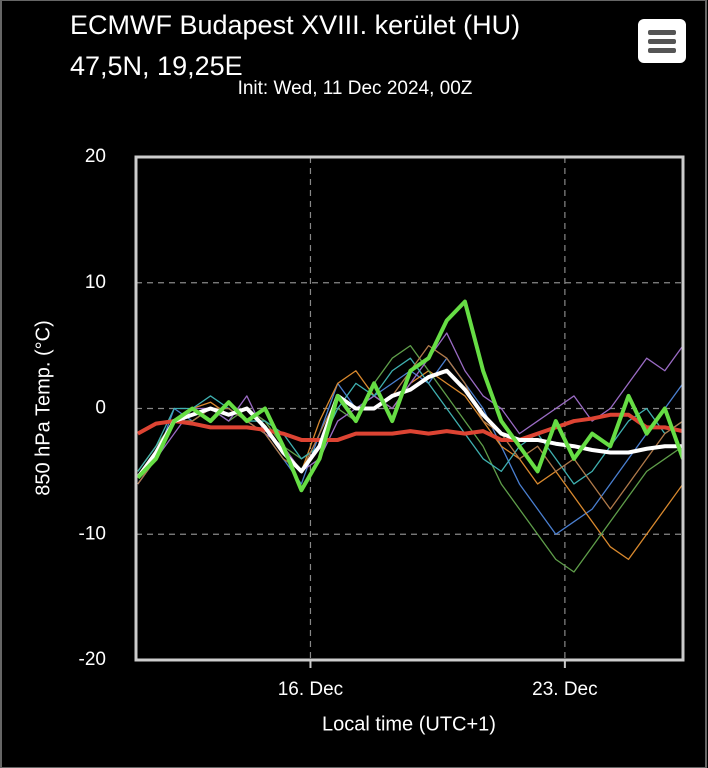 This screenshot has width=708, height=768. I want to click on x-tick-label: 23. Dec, so click(564, 689).